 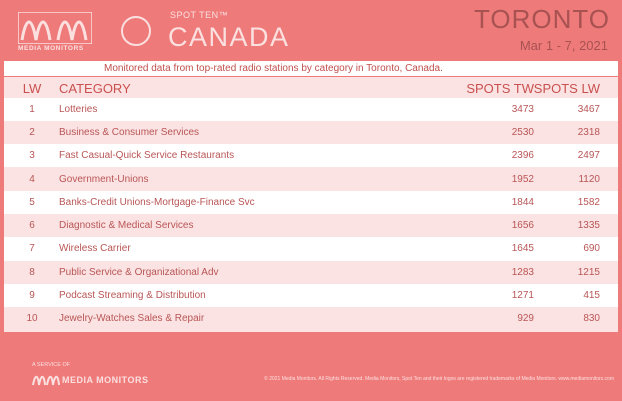 I want to click on cell: 1, so click(x=32, y=109).